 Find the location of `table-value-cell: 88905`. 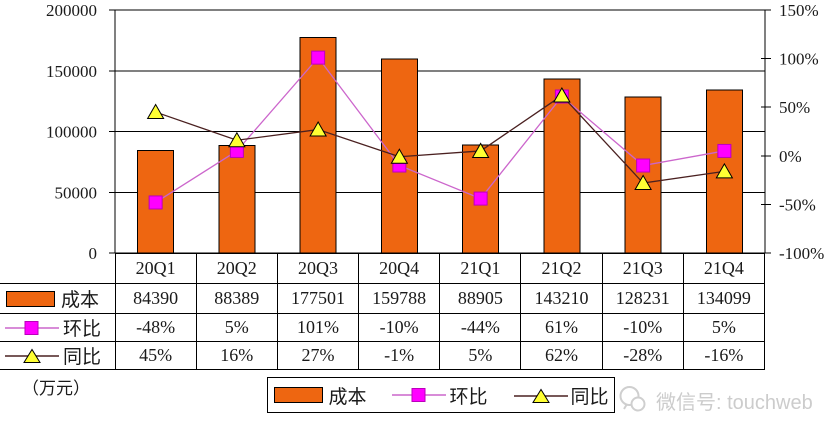

table-value-cell: 88905 is located at coordinates (480, 298).